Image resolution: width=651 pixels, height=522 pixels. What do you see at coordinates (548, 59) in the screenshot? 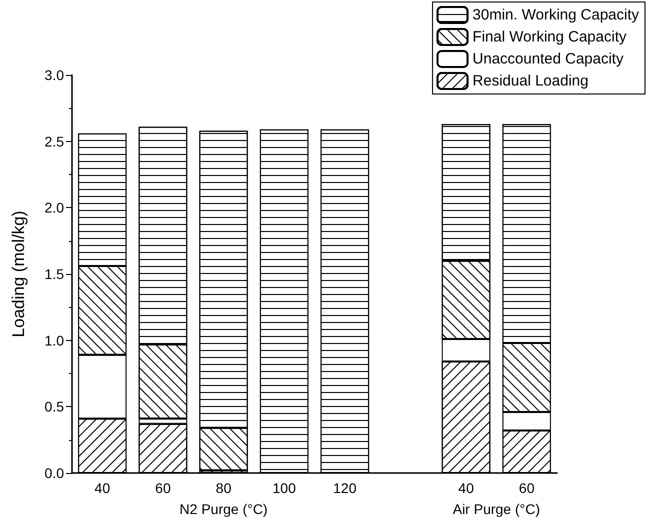
I see `legend-label: Unaccounted Capacity` at bounding box center [548, 59].